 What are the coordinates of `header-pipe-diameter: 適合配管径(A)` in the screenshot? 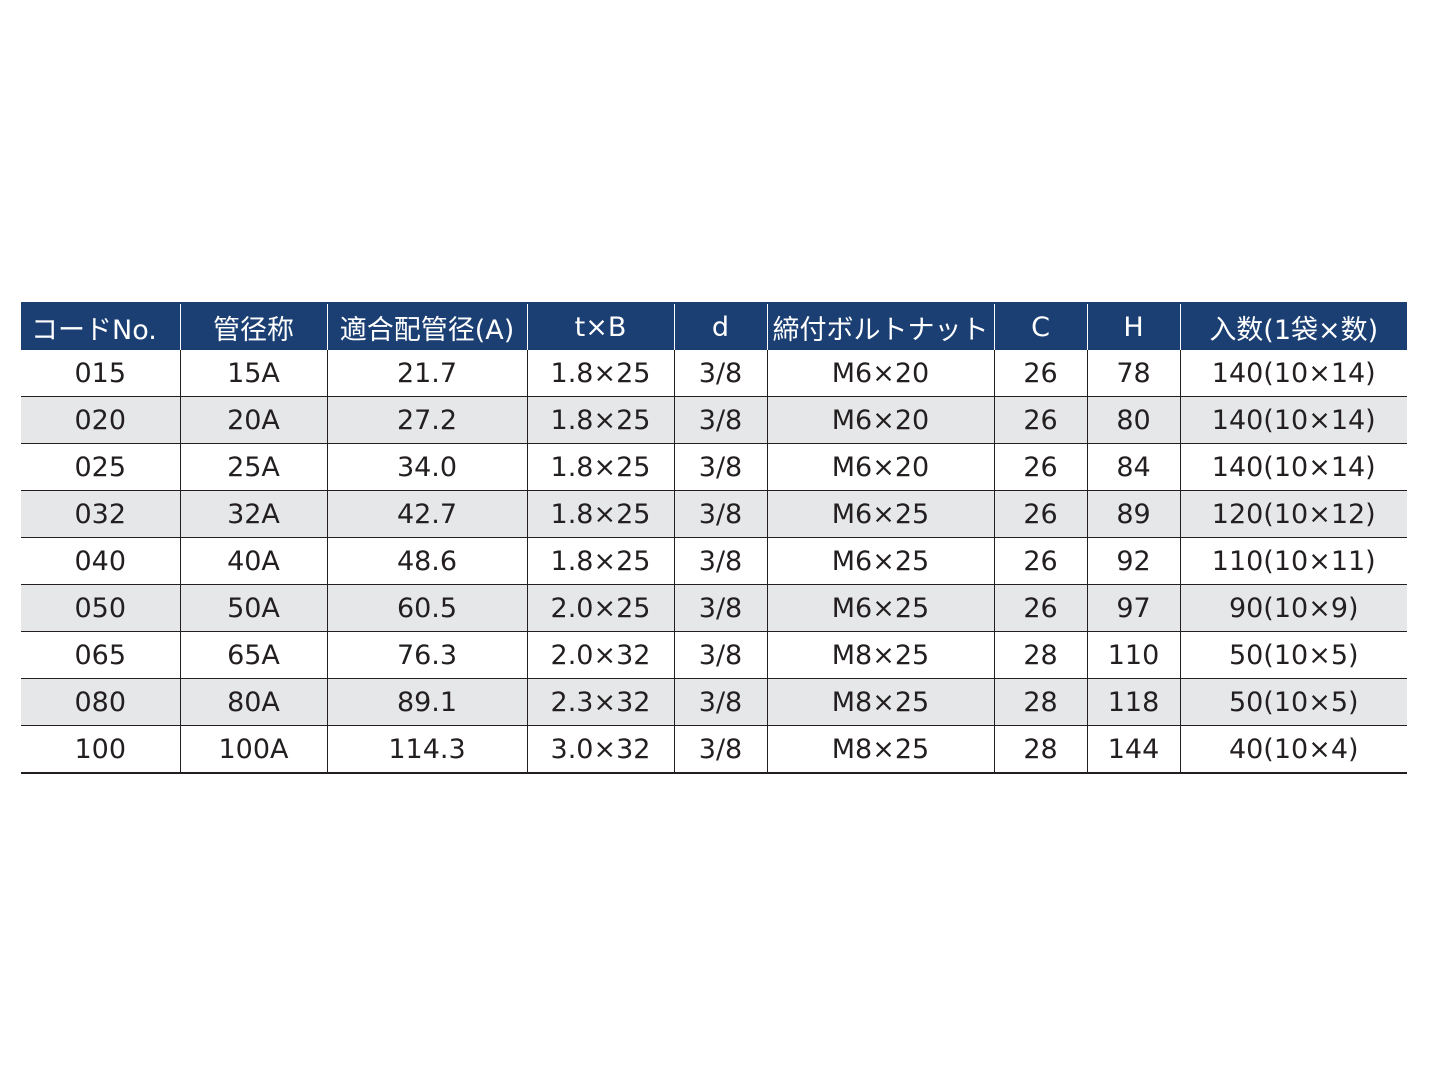 It's located at (426, 326).